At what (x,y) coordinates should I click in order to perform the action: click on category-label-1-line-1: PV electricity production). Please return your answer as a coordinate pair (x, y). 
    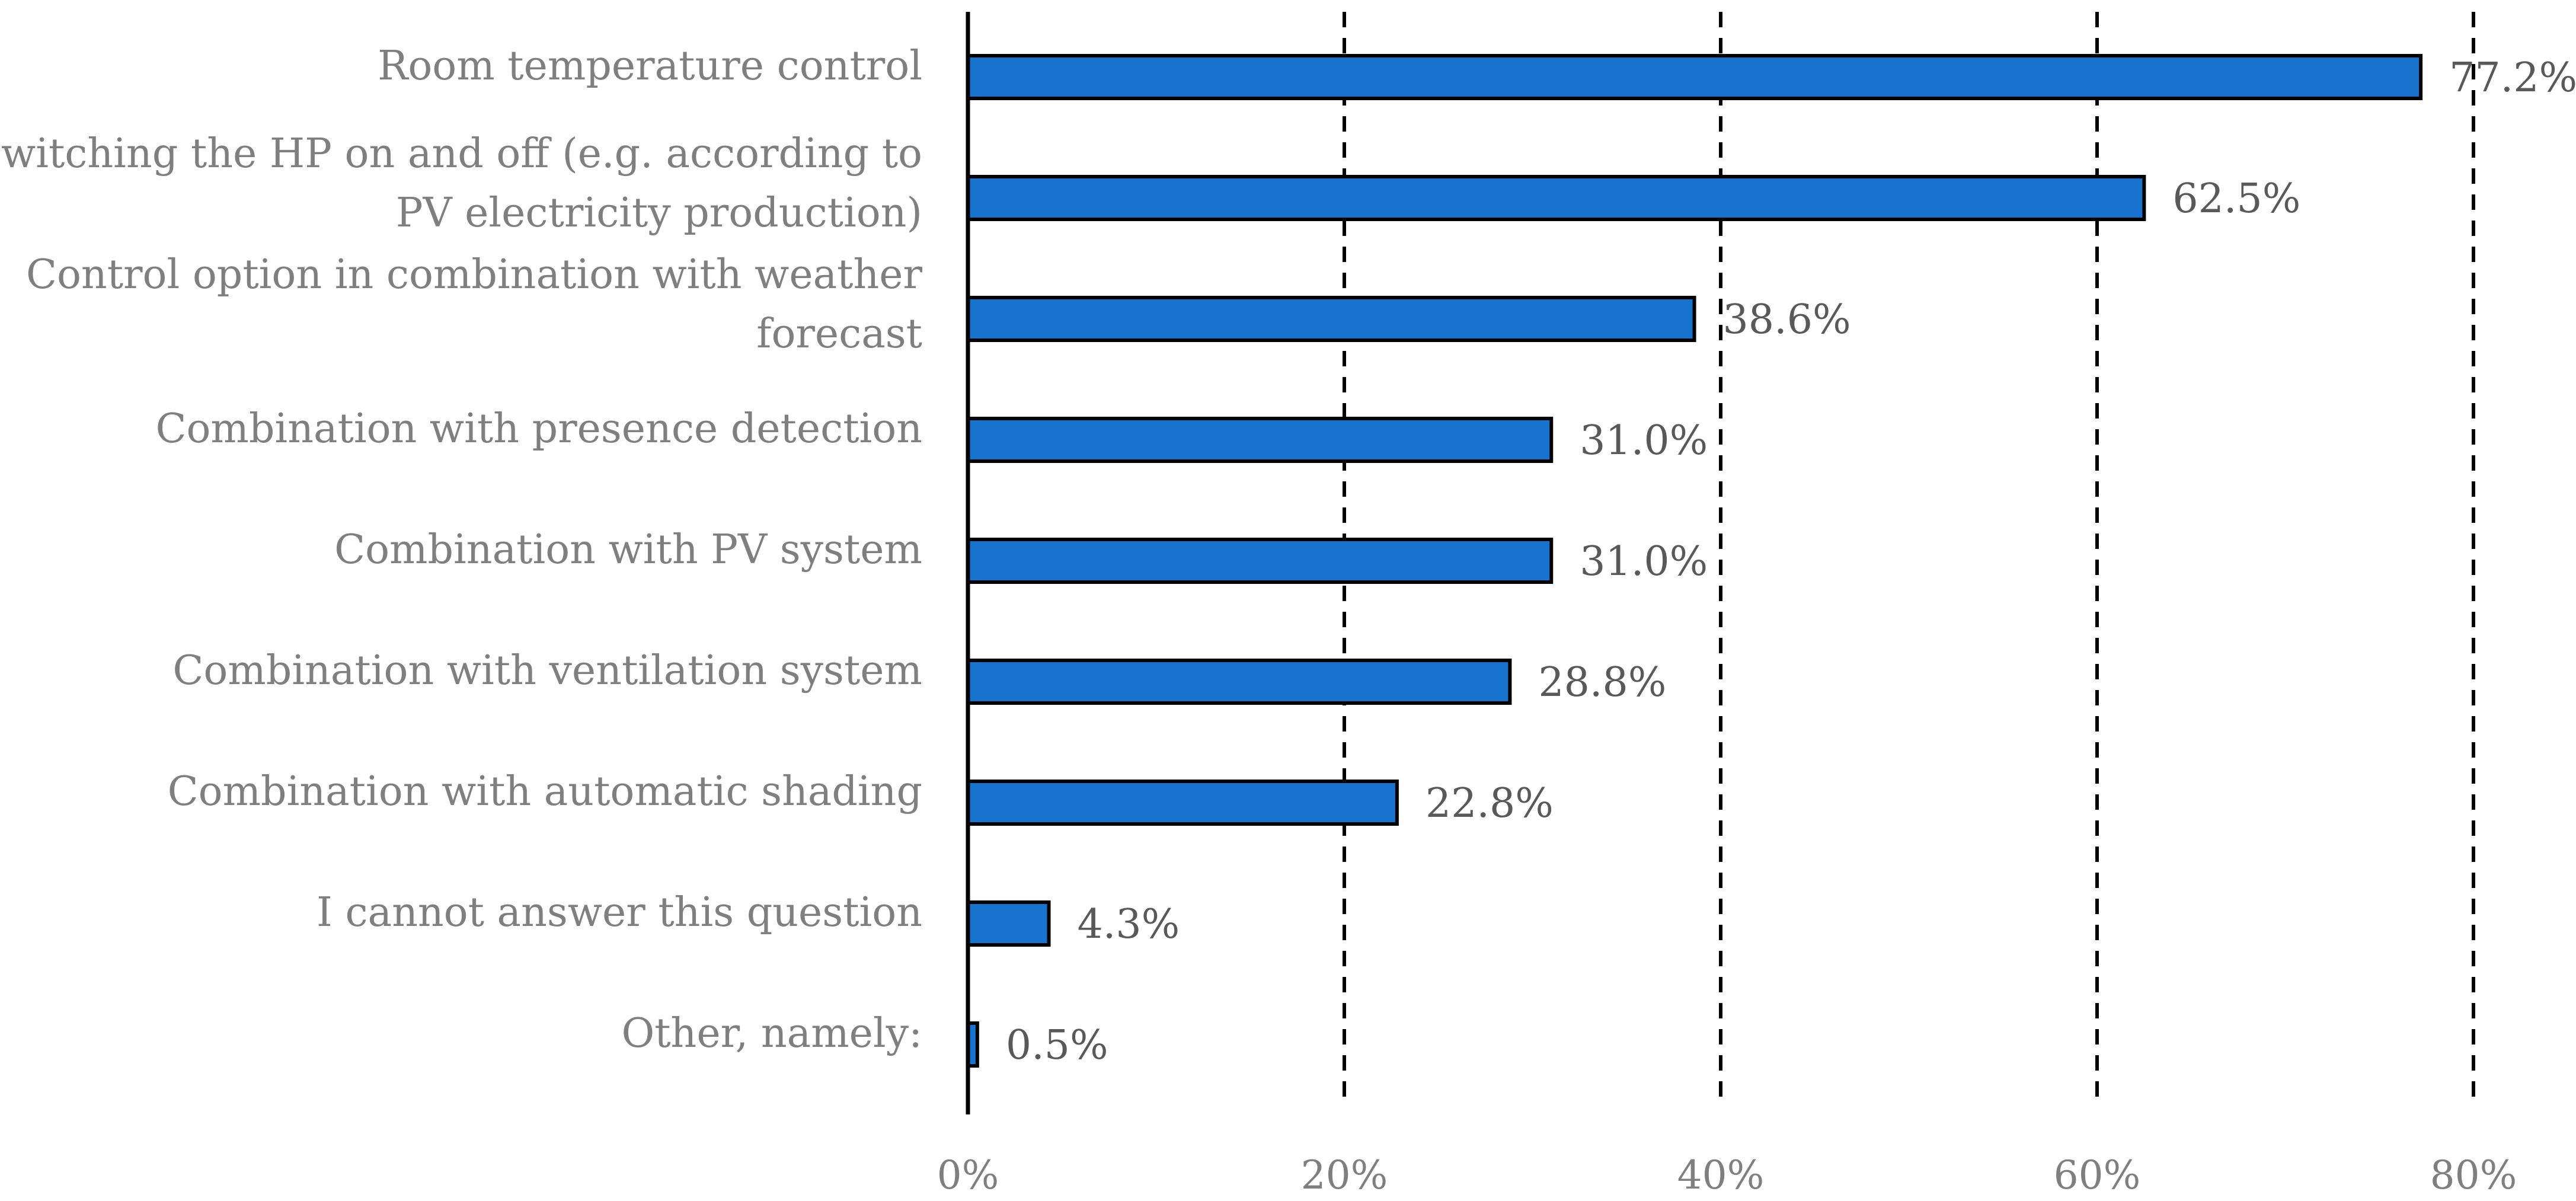
    Looking at the image, I should click on (659, 213).